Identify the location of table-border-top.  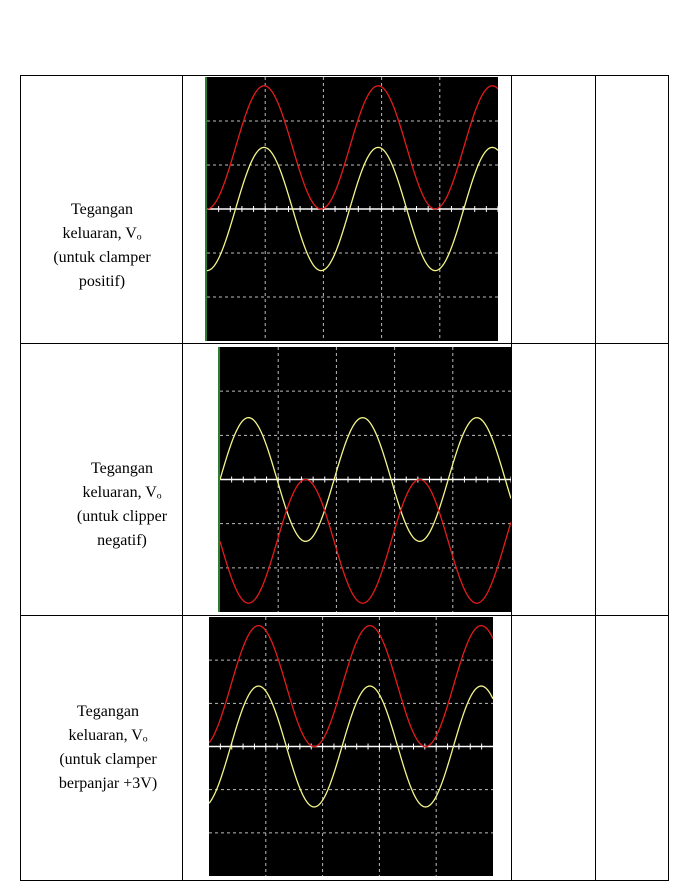
(344, 75).